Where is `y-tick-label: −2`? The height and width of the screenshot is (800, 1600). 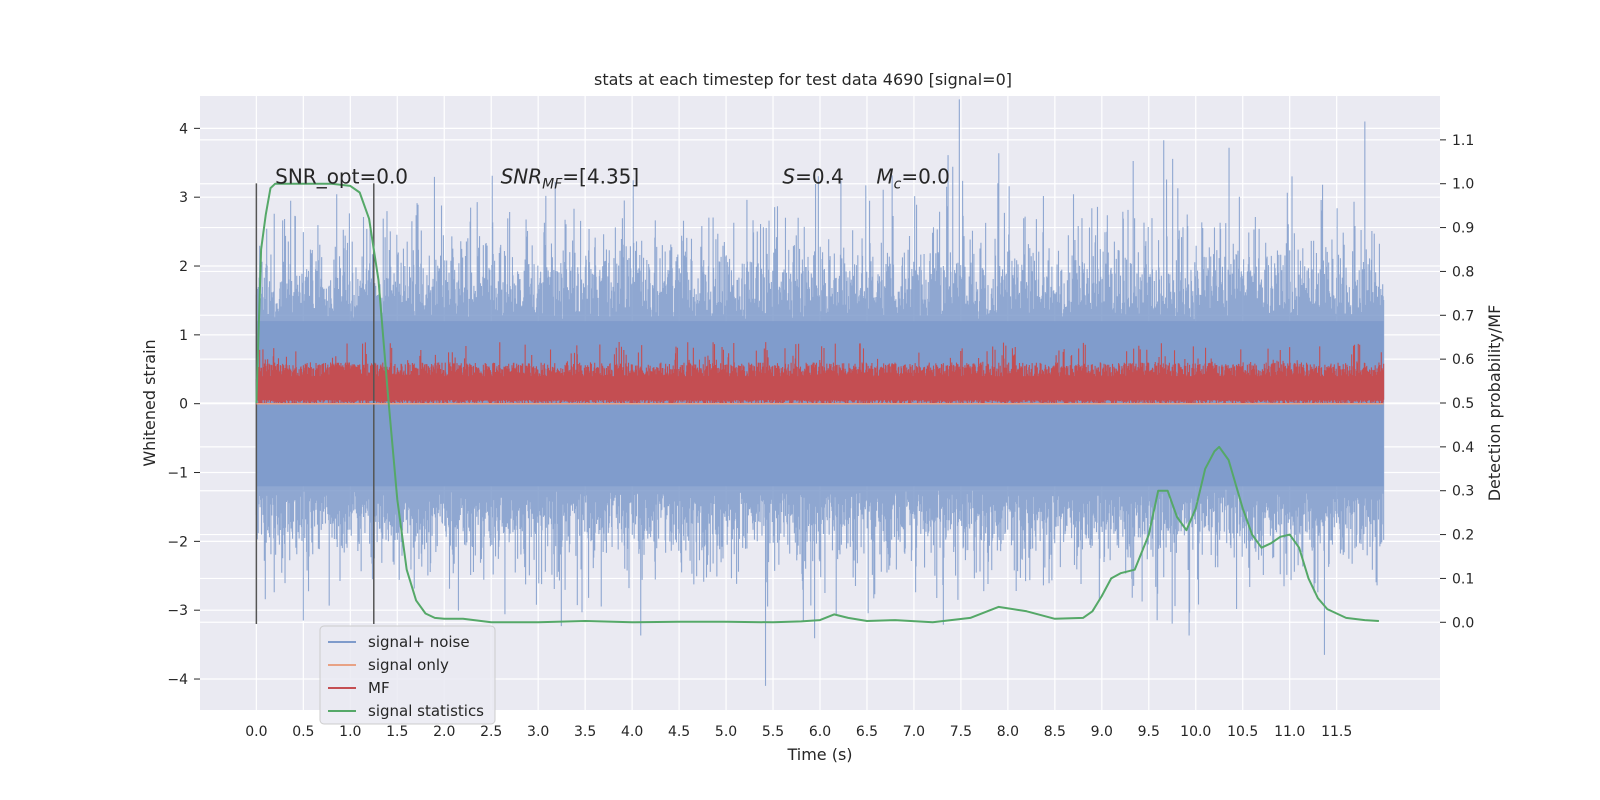 y-tick-label: −2 is located at coordinates (177, 542).